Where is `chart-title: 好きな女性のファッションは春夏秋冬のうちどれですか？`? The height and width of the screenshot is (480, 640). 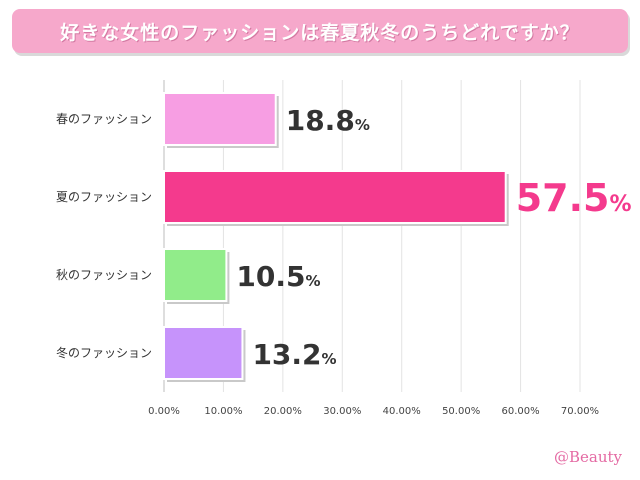
chart-title: 好きな女性のファッションは春夏秋冬のうちどれですか？ is located at coordinates (320, 31).